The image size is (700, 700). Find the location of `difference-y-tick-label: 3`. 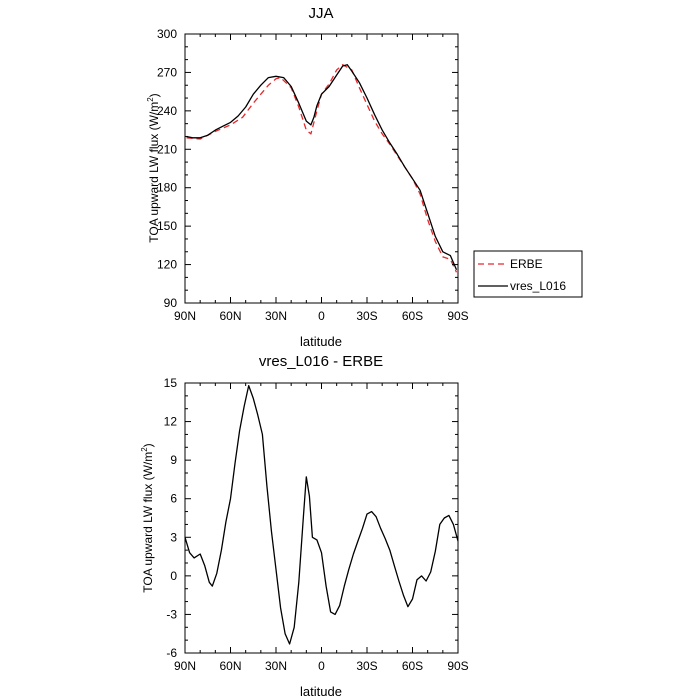

difference-y-tick-label: 3 is located at coordinates (173, 537).